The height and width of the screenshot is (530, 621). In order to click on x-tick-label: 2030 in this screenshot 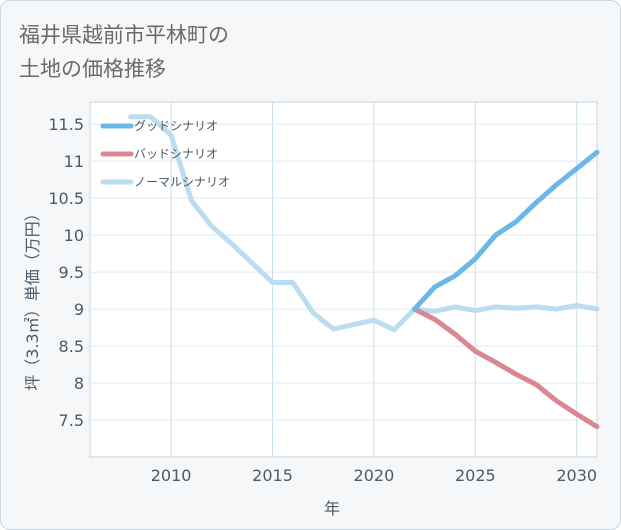, I will do `click(576, 475)`.